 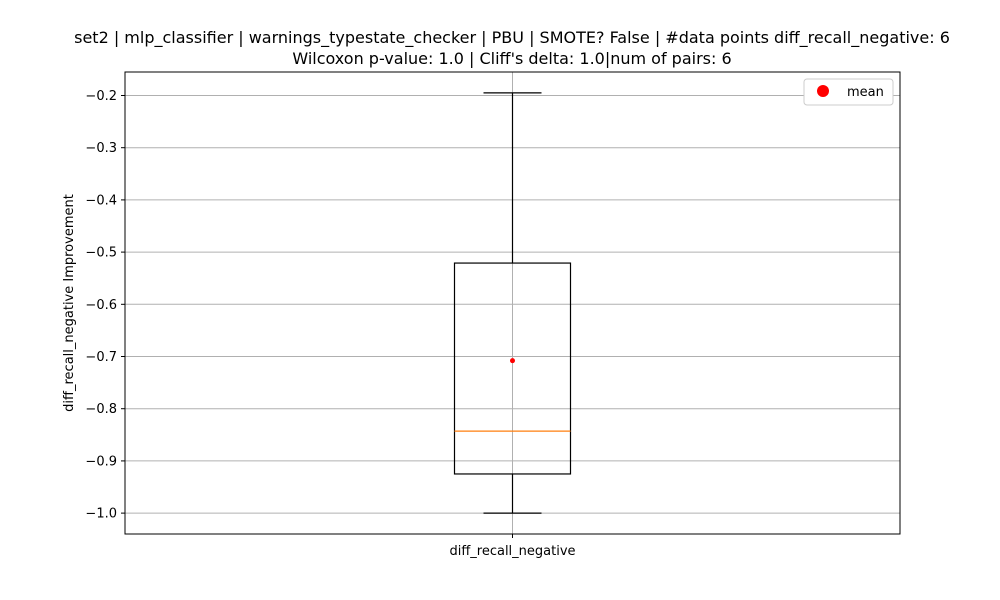 I want to click on x-tick-label: diff_recall_negative, so click(x=512, y=551).